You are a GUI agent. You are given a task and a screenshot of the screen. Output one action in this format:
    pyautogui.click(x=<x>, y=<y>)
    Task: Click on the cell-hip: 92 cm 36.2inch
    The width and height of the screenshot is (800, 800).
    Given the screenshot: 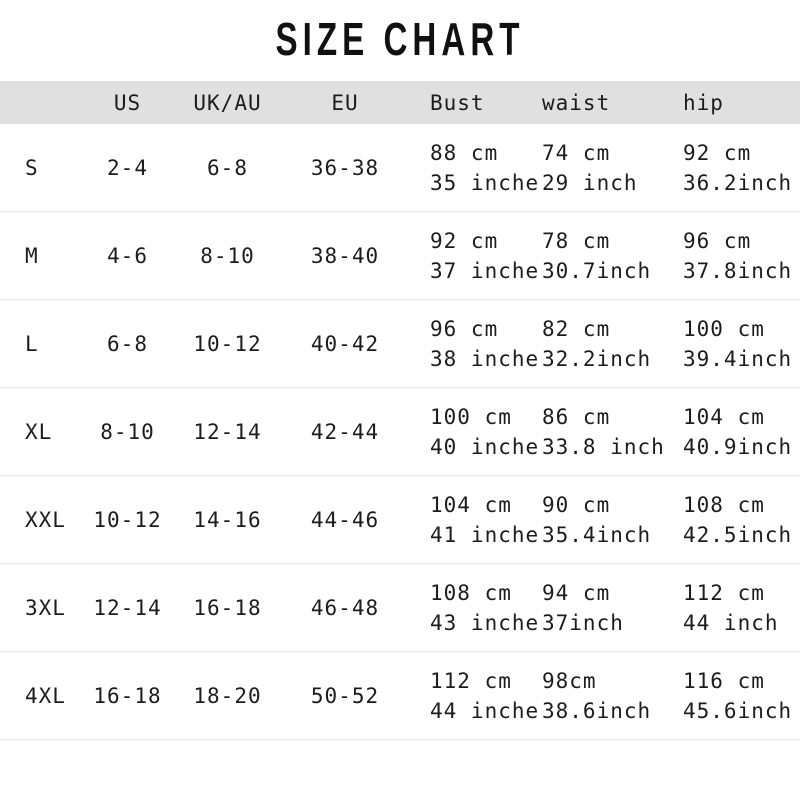 What is the action you would take?
    pyautogui.click(x=732, y=168)
    